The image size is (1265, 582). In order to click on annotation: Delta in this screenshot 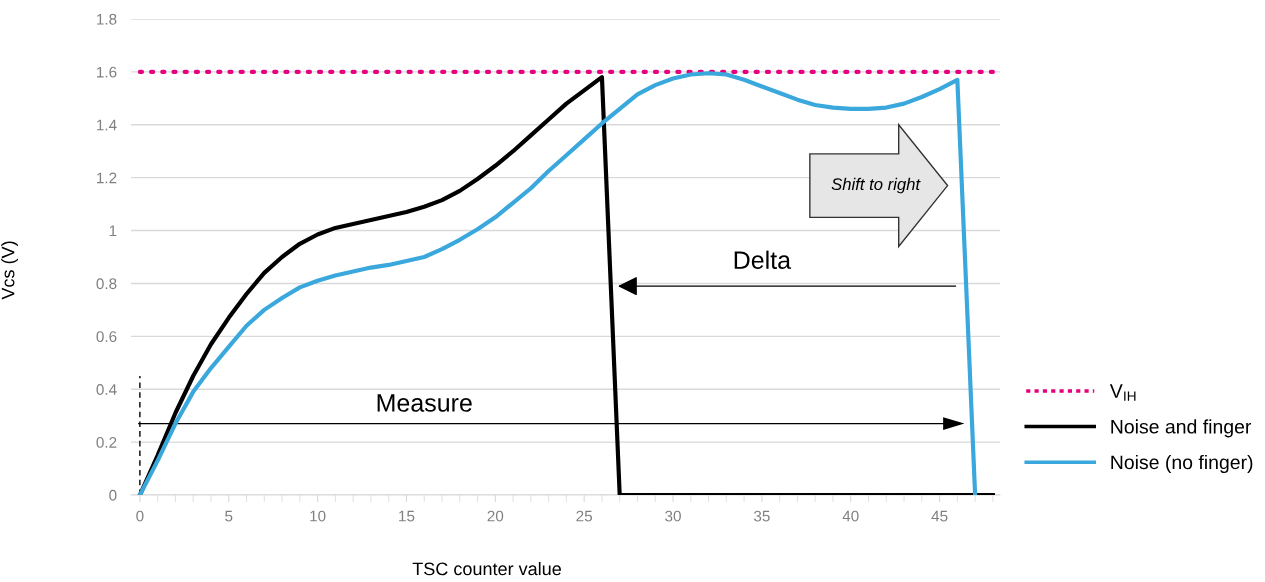, I will do `click(763, 259)`.